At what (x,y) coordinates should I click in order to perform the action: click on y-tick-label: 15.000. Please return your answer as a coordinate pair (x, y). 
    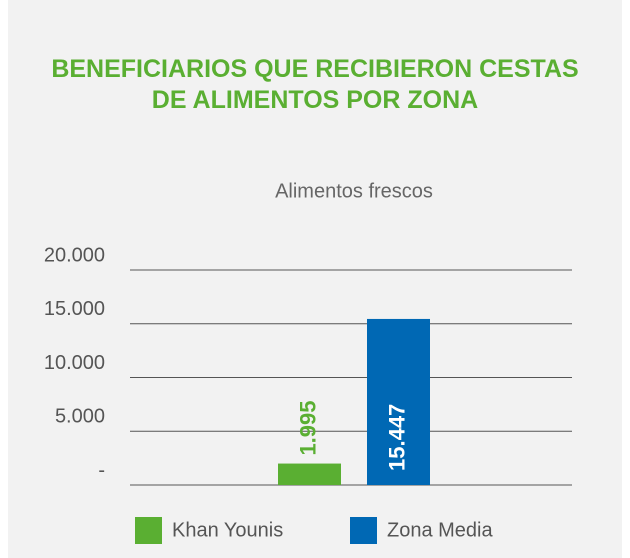
    Looking at the image, I should click on (74, 309).